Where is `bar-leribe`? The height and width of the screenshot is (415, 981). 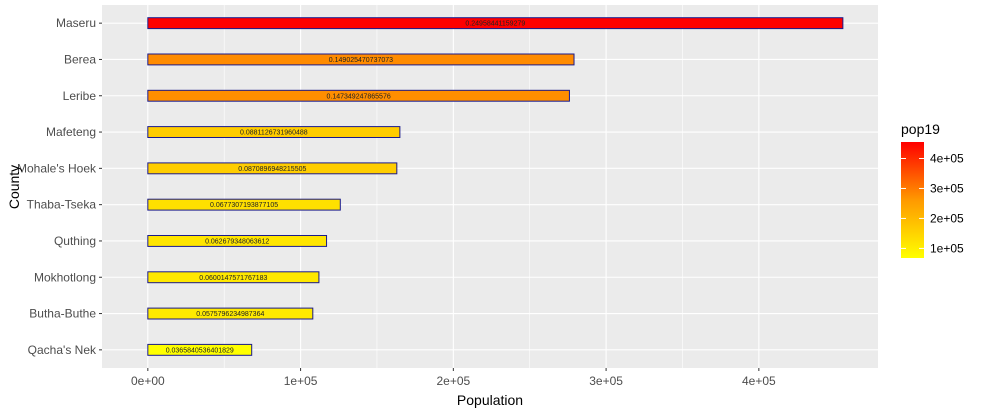 bar-leribe is located at coordinates (358, 95).